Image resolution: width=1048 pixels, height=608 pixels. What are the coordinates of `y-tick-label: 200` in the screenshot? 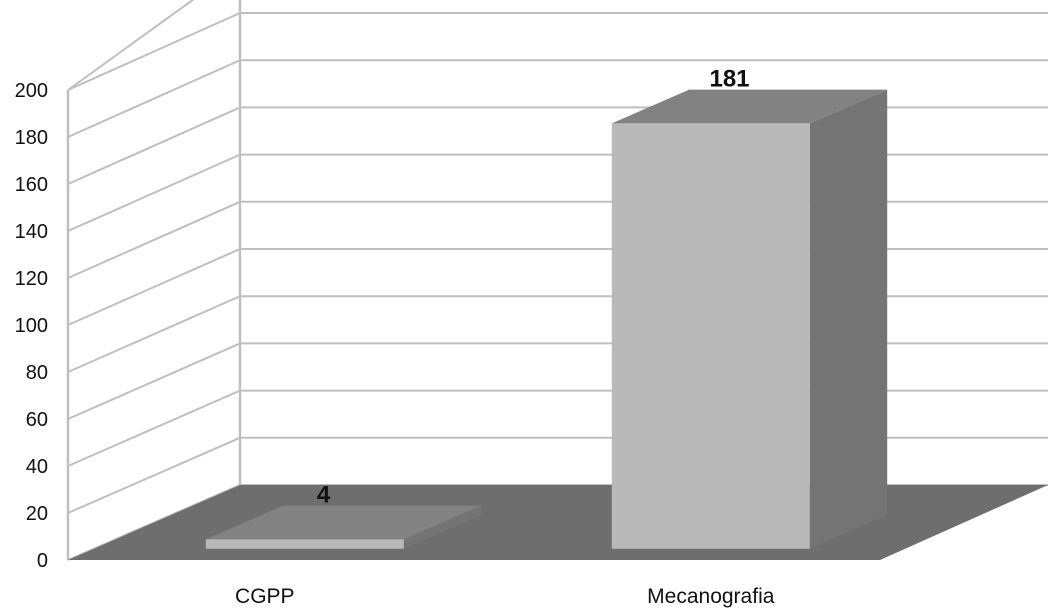 It's located at (31, 91).